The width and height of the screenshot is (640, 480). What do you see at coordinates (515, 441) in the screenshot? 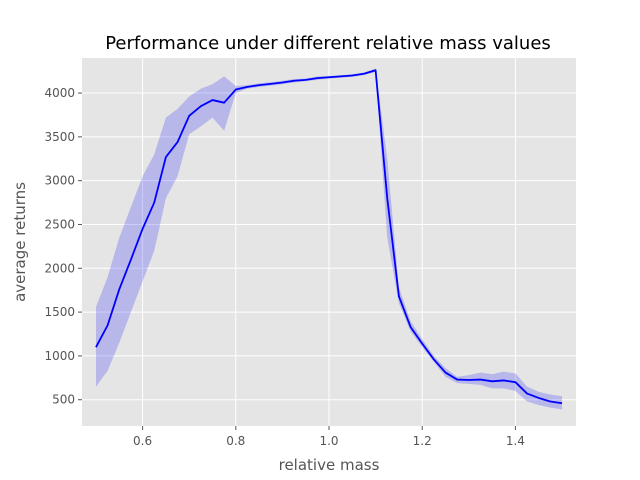
I see `x-tick-label: 1.4` at bounding box center [515, 441].